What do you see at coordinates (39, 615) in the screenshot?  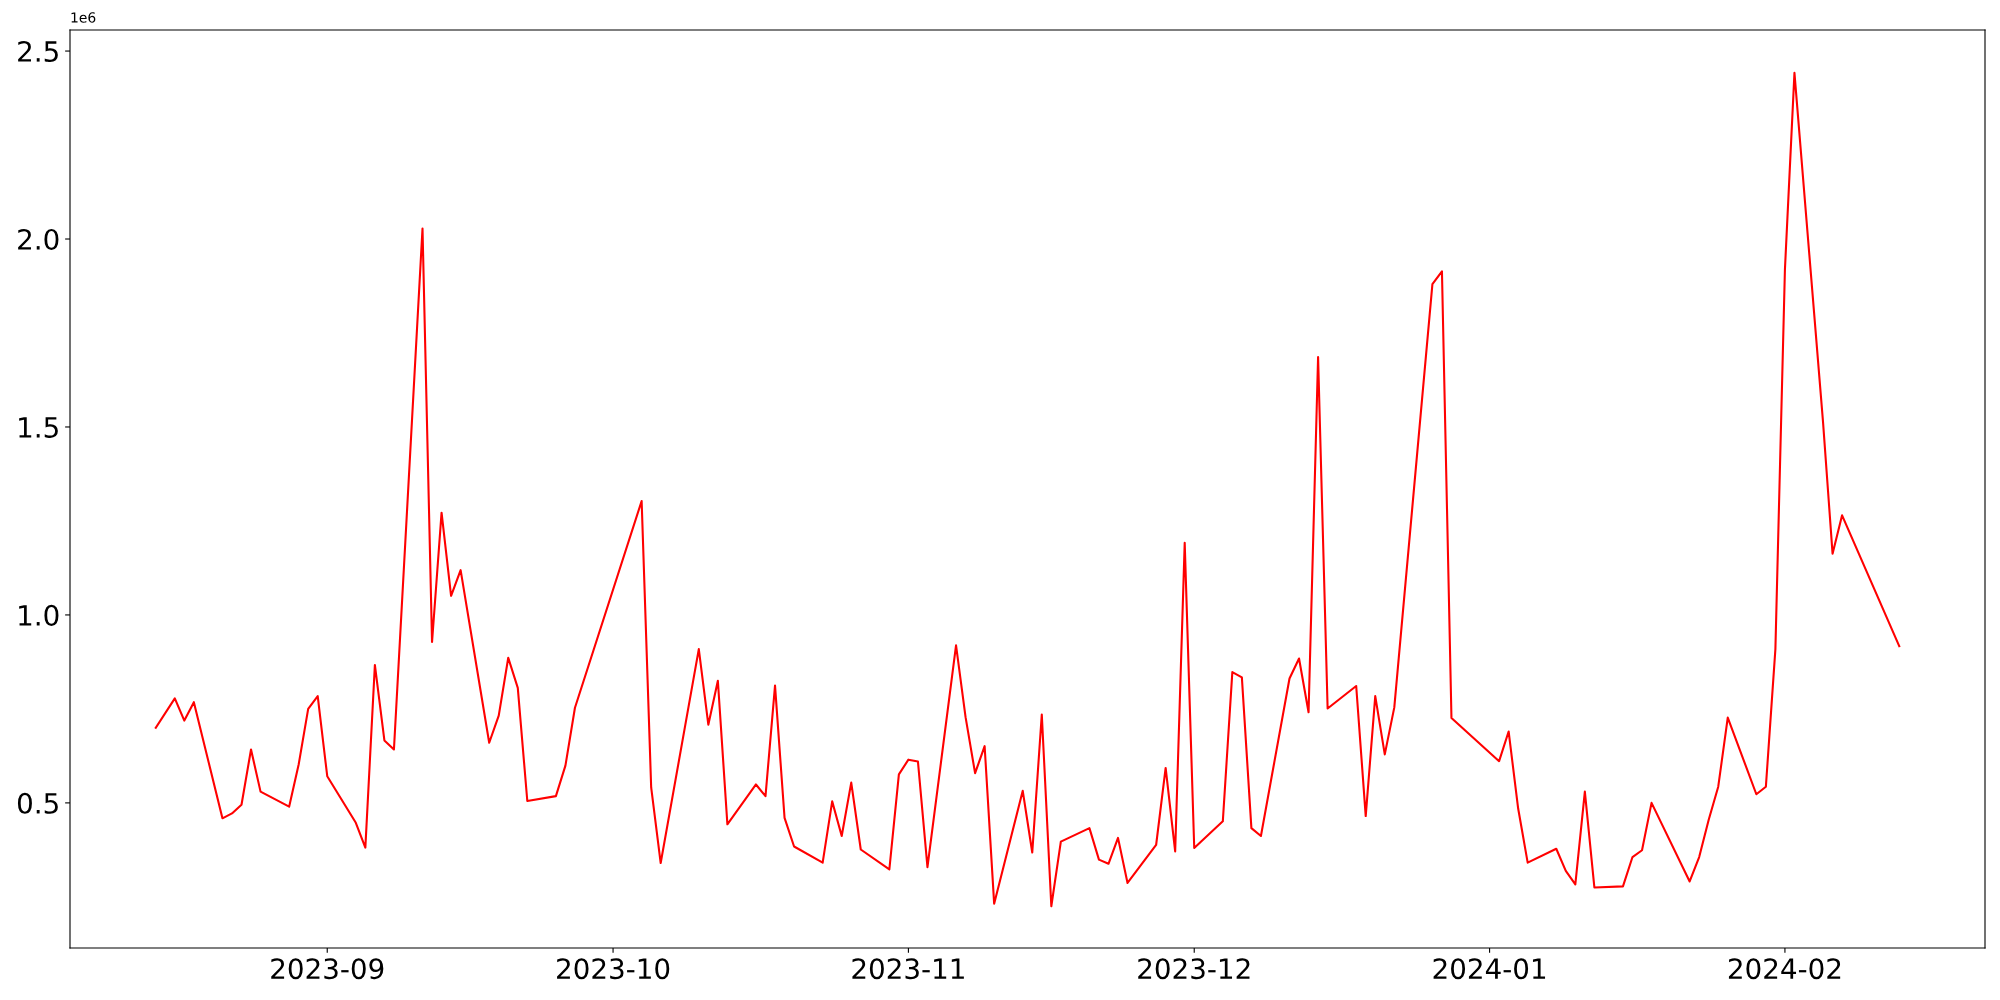 I see `y-tick-label: 1.0` at bounding box center [39, 615].